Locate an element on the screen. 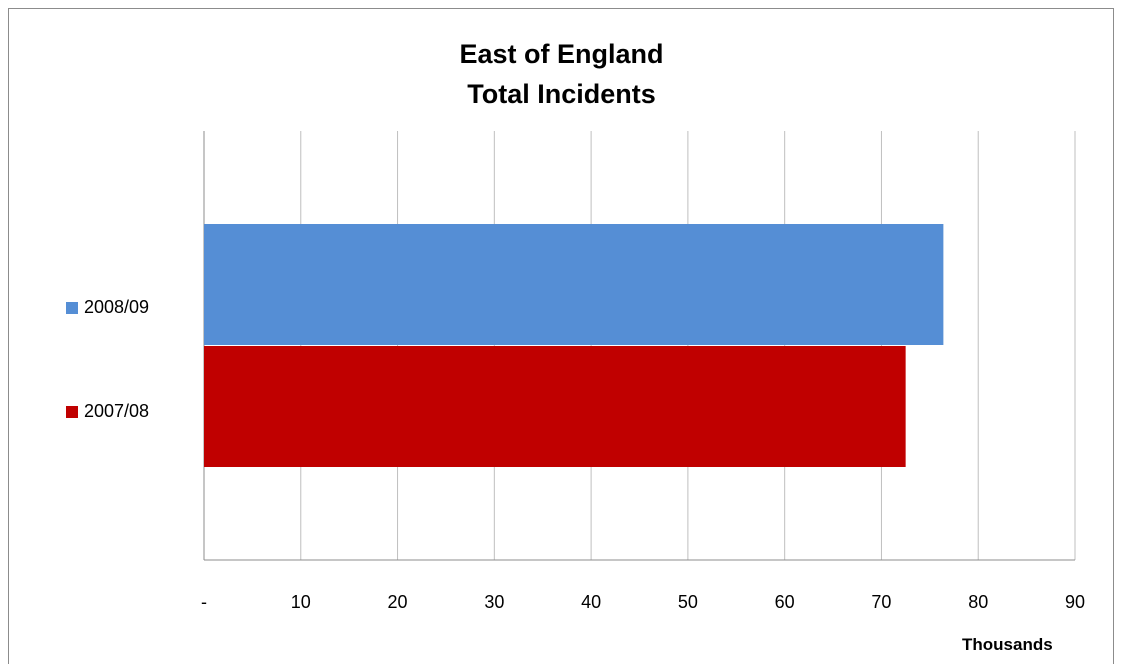 This screenshot has height=670, width=1123. legend-item-2007: 2007/08 is located at coordinates (107, 411).